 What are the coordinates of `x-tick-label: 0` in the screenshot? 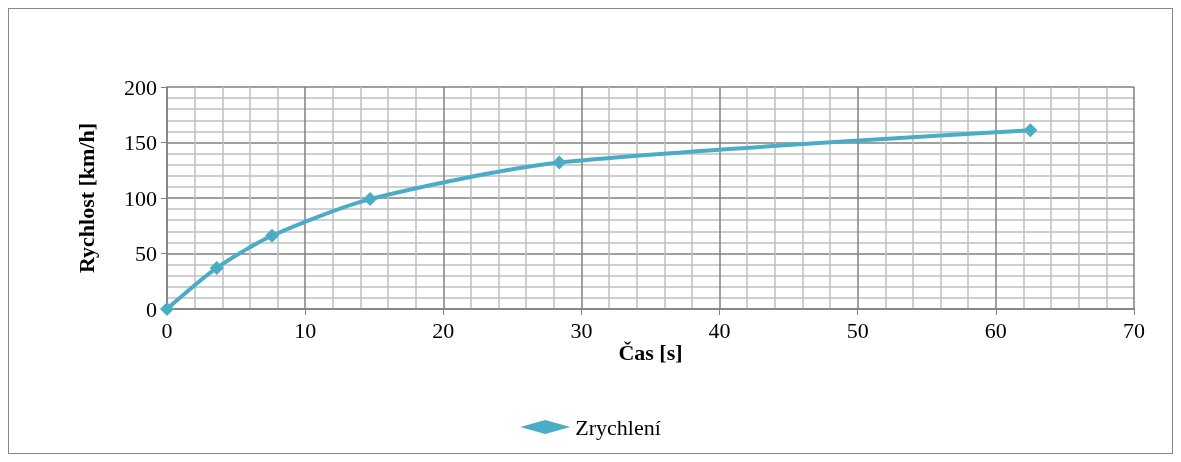 It's located at (167, 330).